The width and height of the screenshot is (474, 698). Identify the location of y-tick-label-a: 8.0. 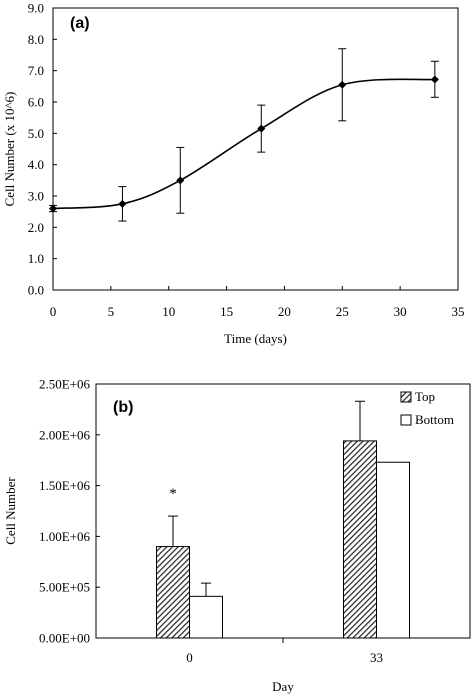
(36, 39).